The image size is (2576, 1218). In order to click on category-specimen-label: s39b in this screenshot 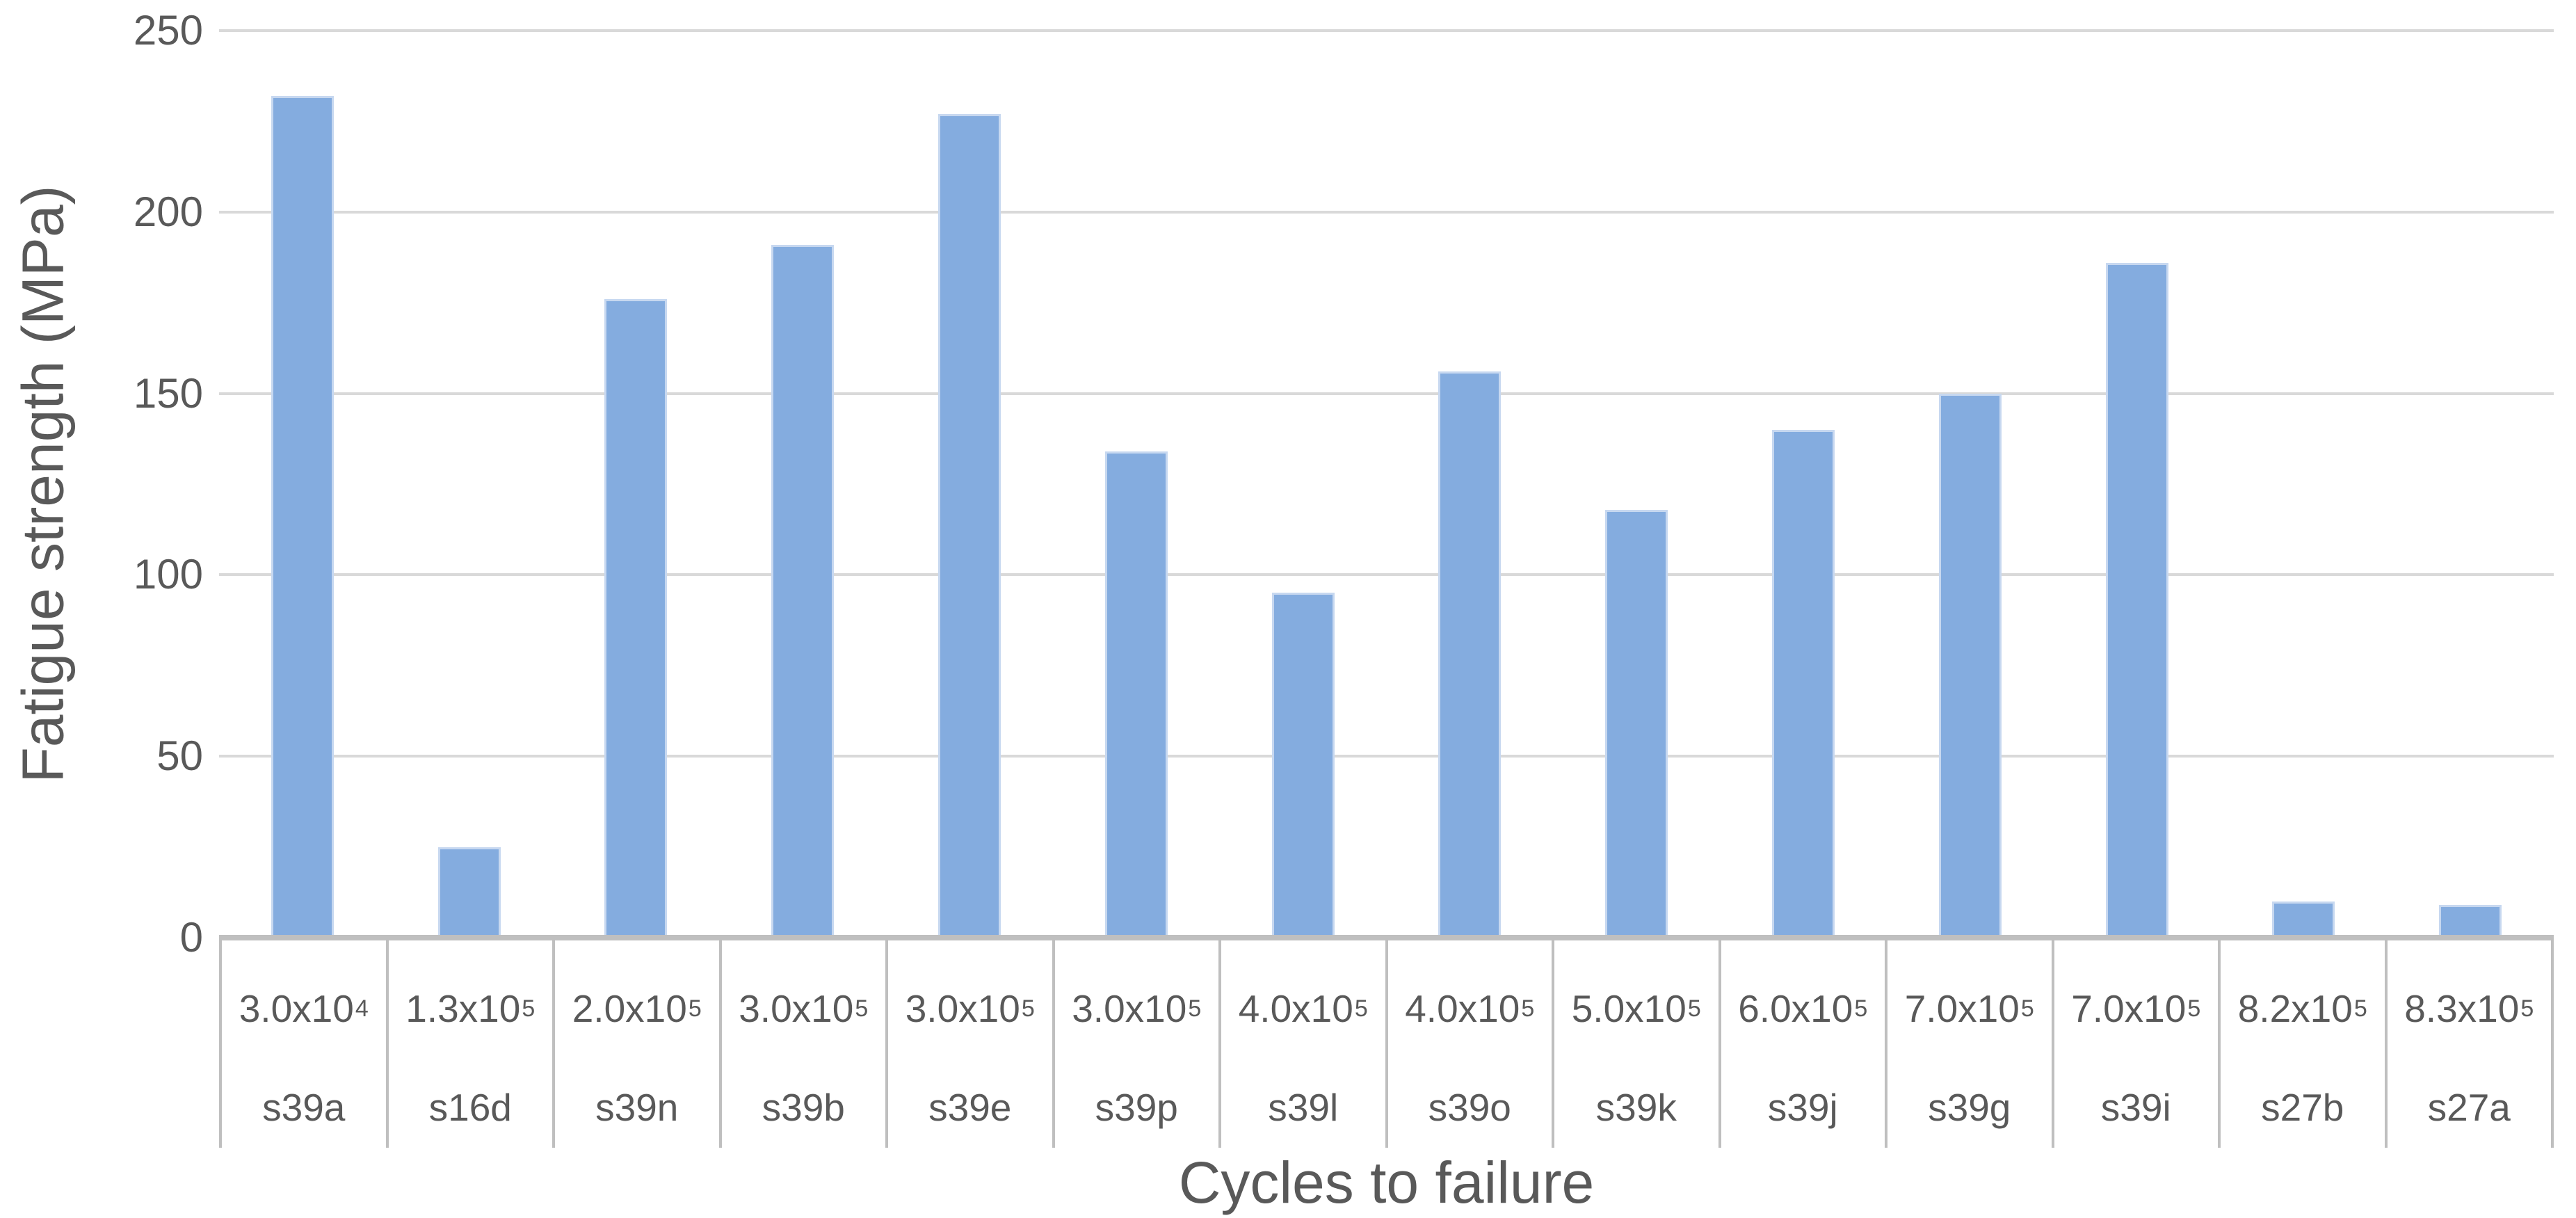, I will do `click(803, 1108)`.